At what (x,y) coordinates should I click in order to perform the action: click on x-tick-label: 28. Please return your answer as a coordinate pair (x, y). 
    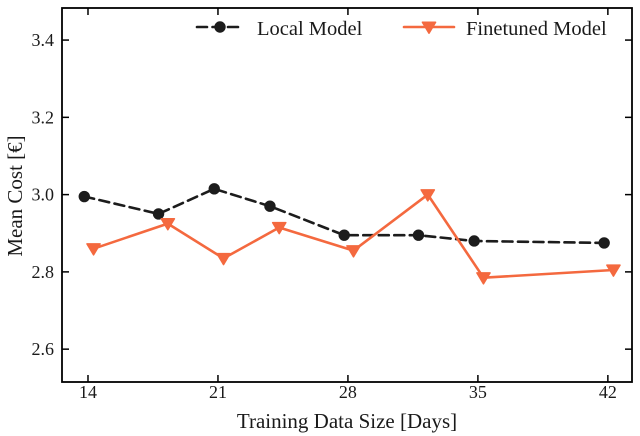
    Looking at the image, I should click on (348, 392).